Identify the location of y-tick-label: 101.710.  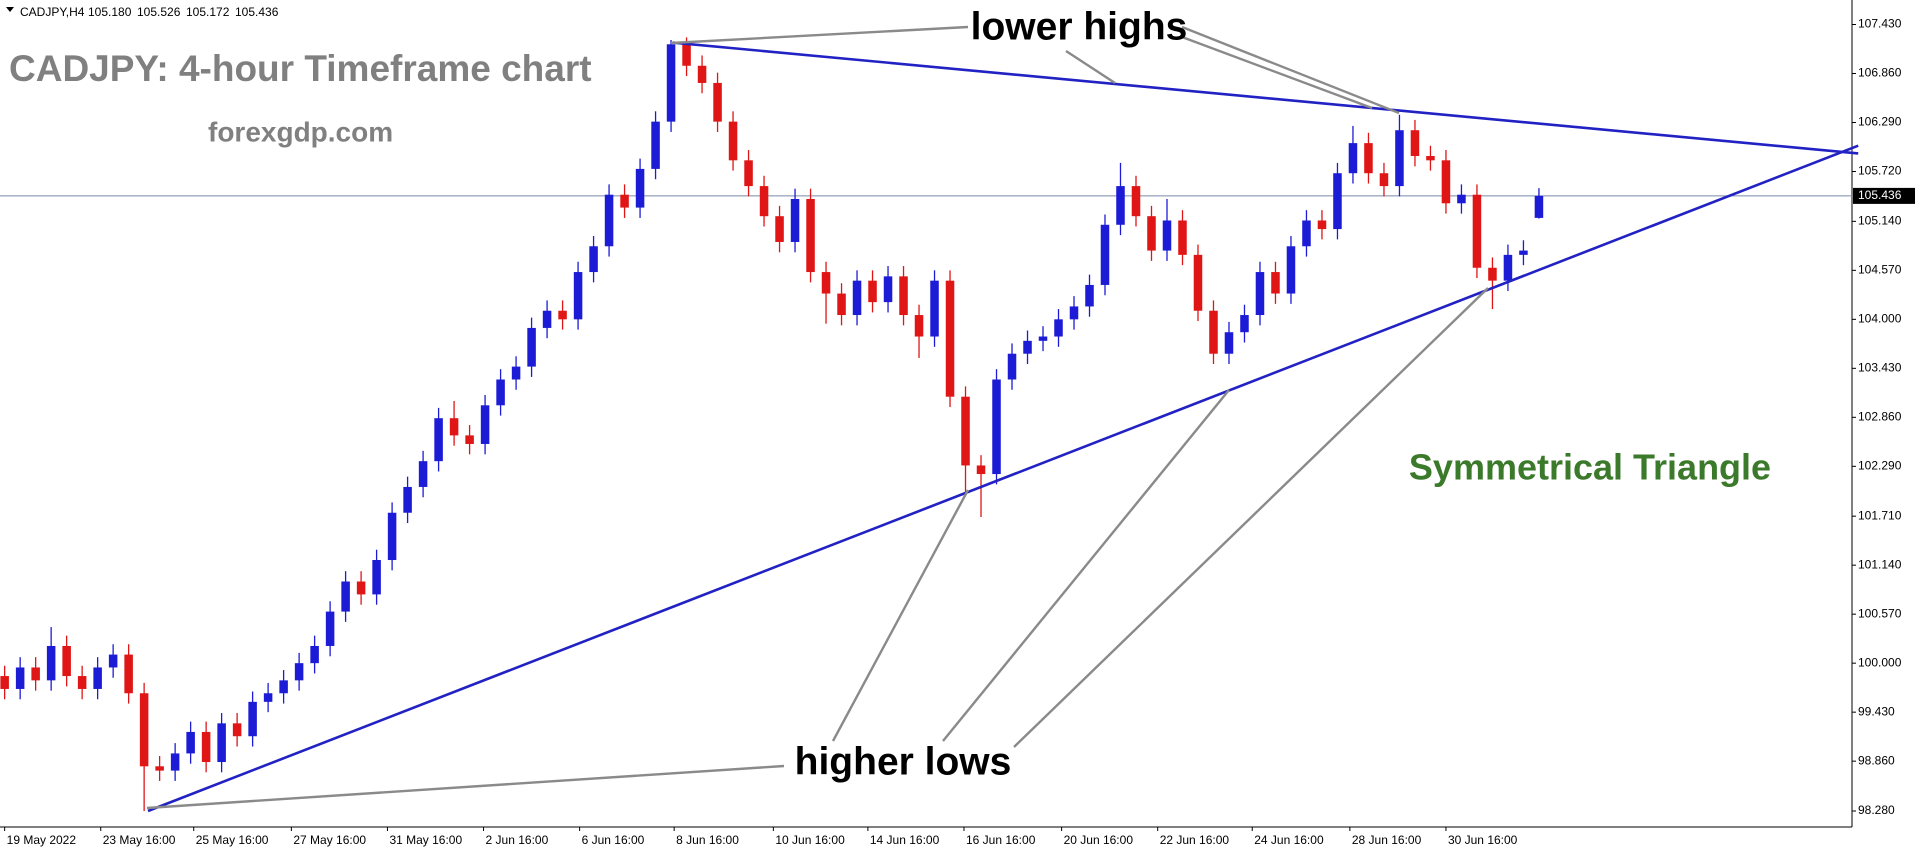
(1880, 515).